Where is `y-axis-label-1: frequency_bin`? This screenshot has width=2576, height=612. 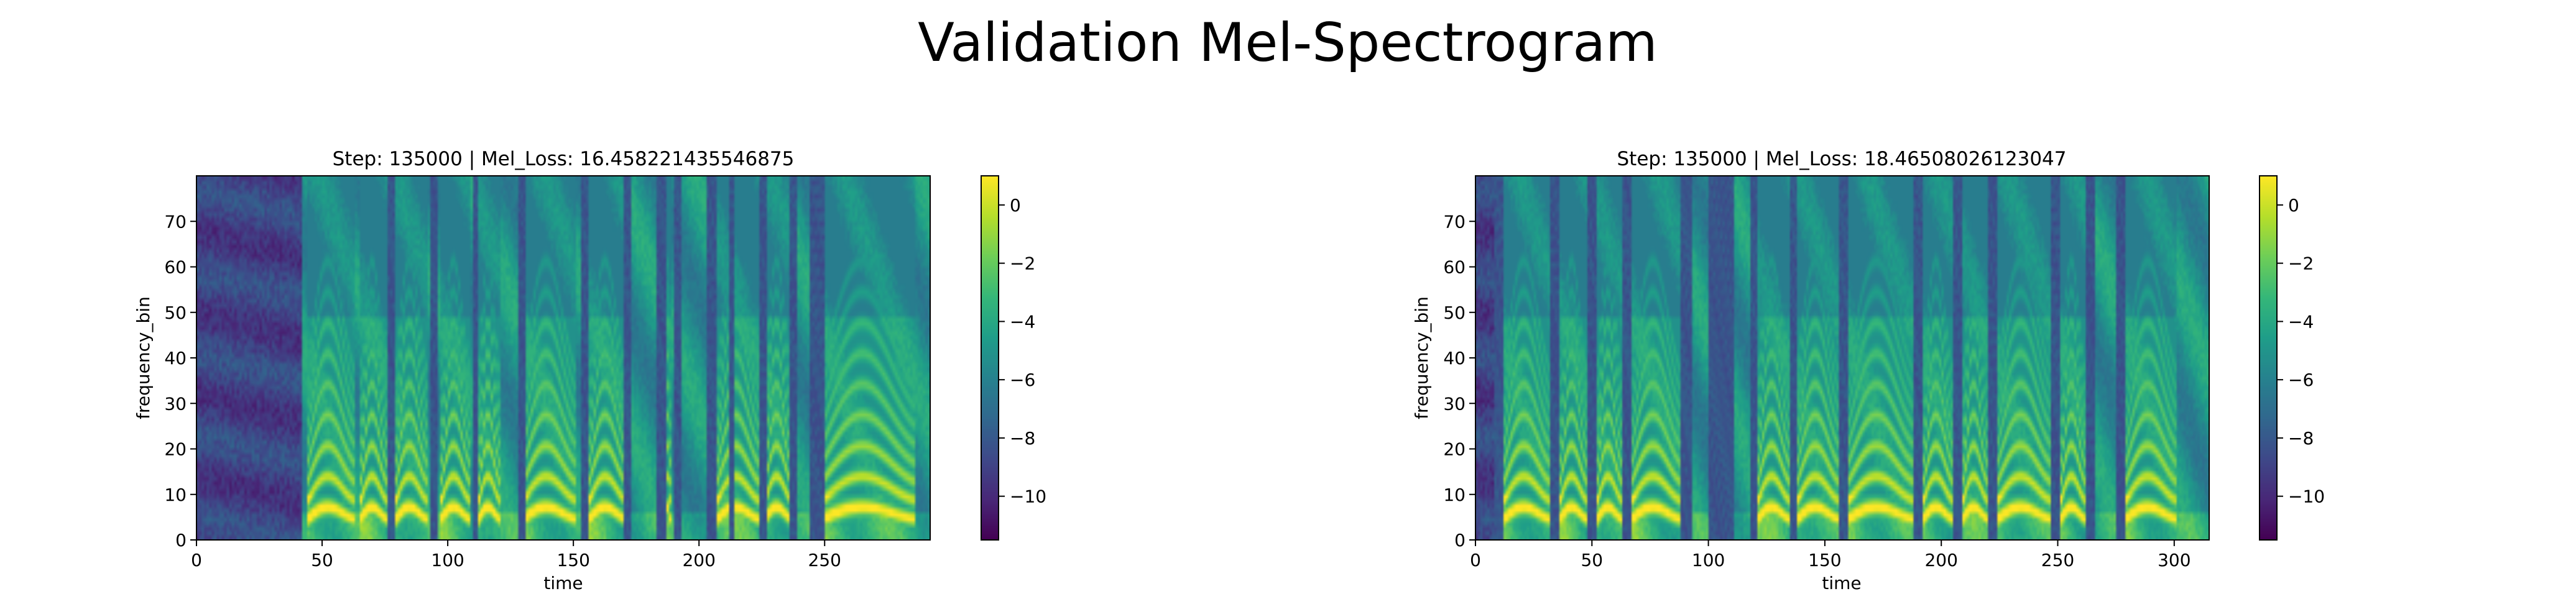
y-axis-label-1: frequency_bin is located at coordinates (143, 358).